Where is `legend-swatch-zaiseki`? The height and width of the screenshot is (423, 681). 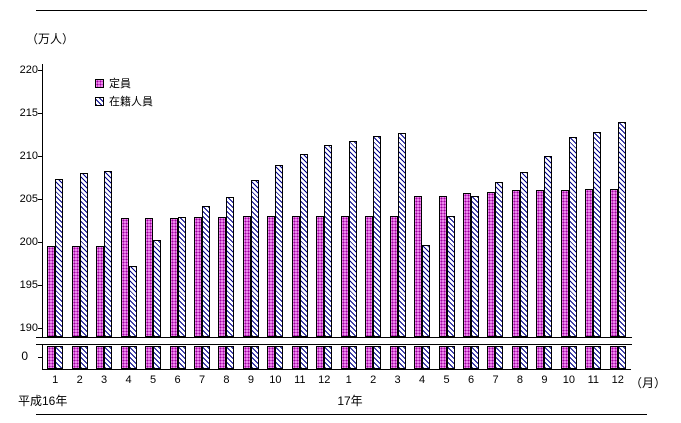
legend-swatch-zaiseki is located at coordinates (99, 101).